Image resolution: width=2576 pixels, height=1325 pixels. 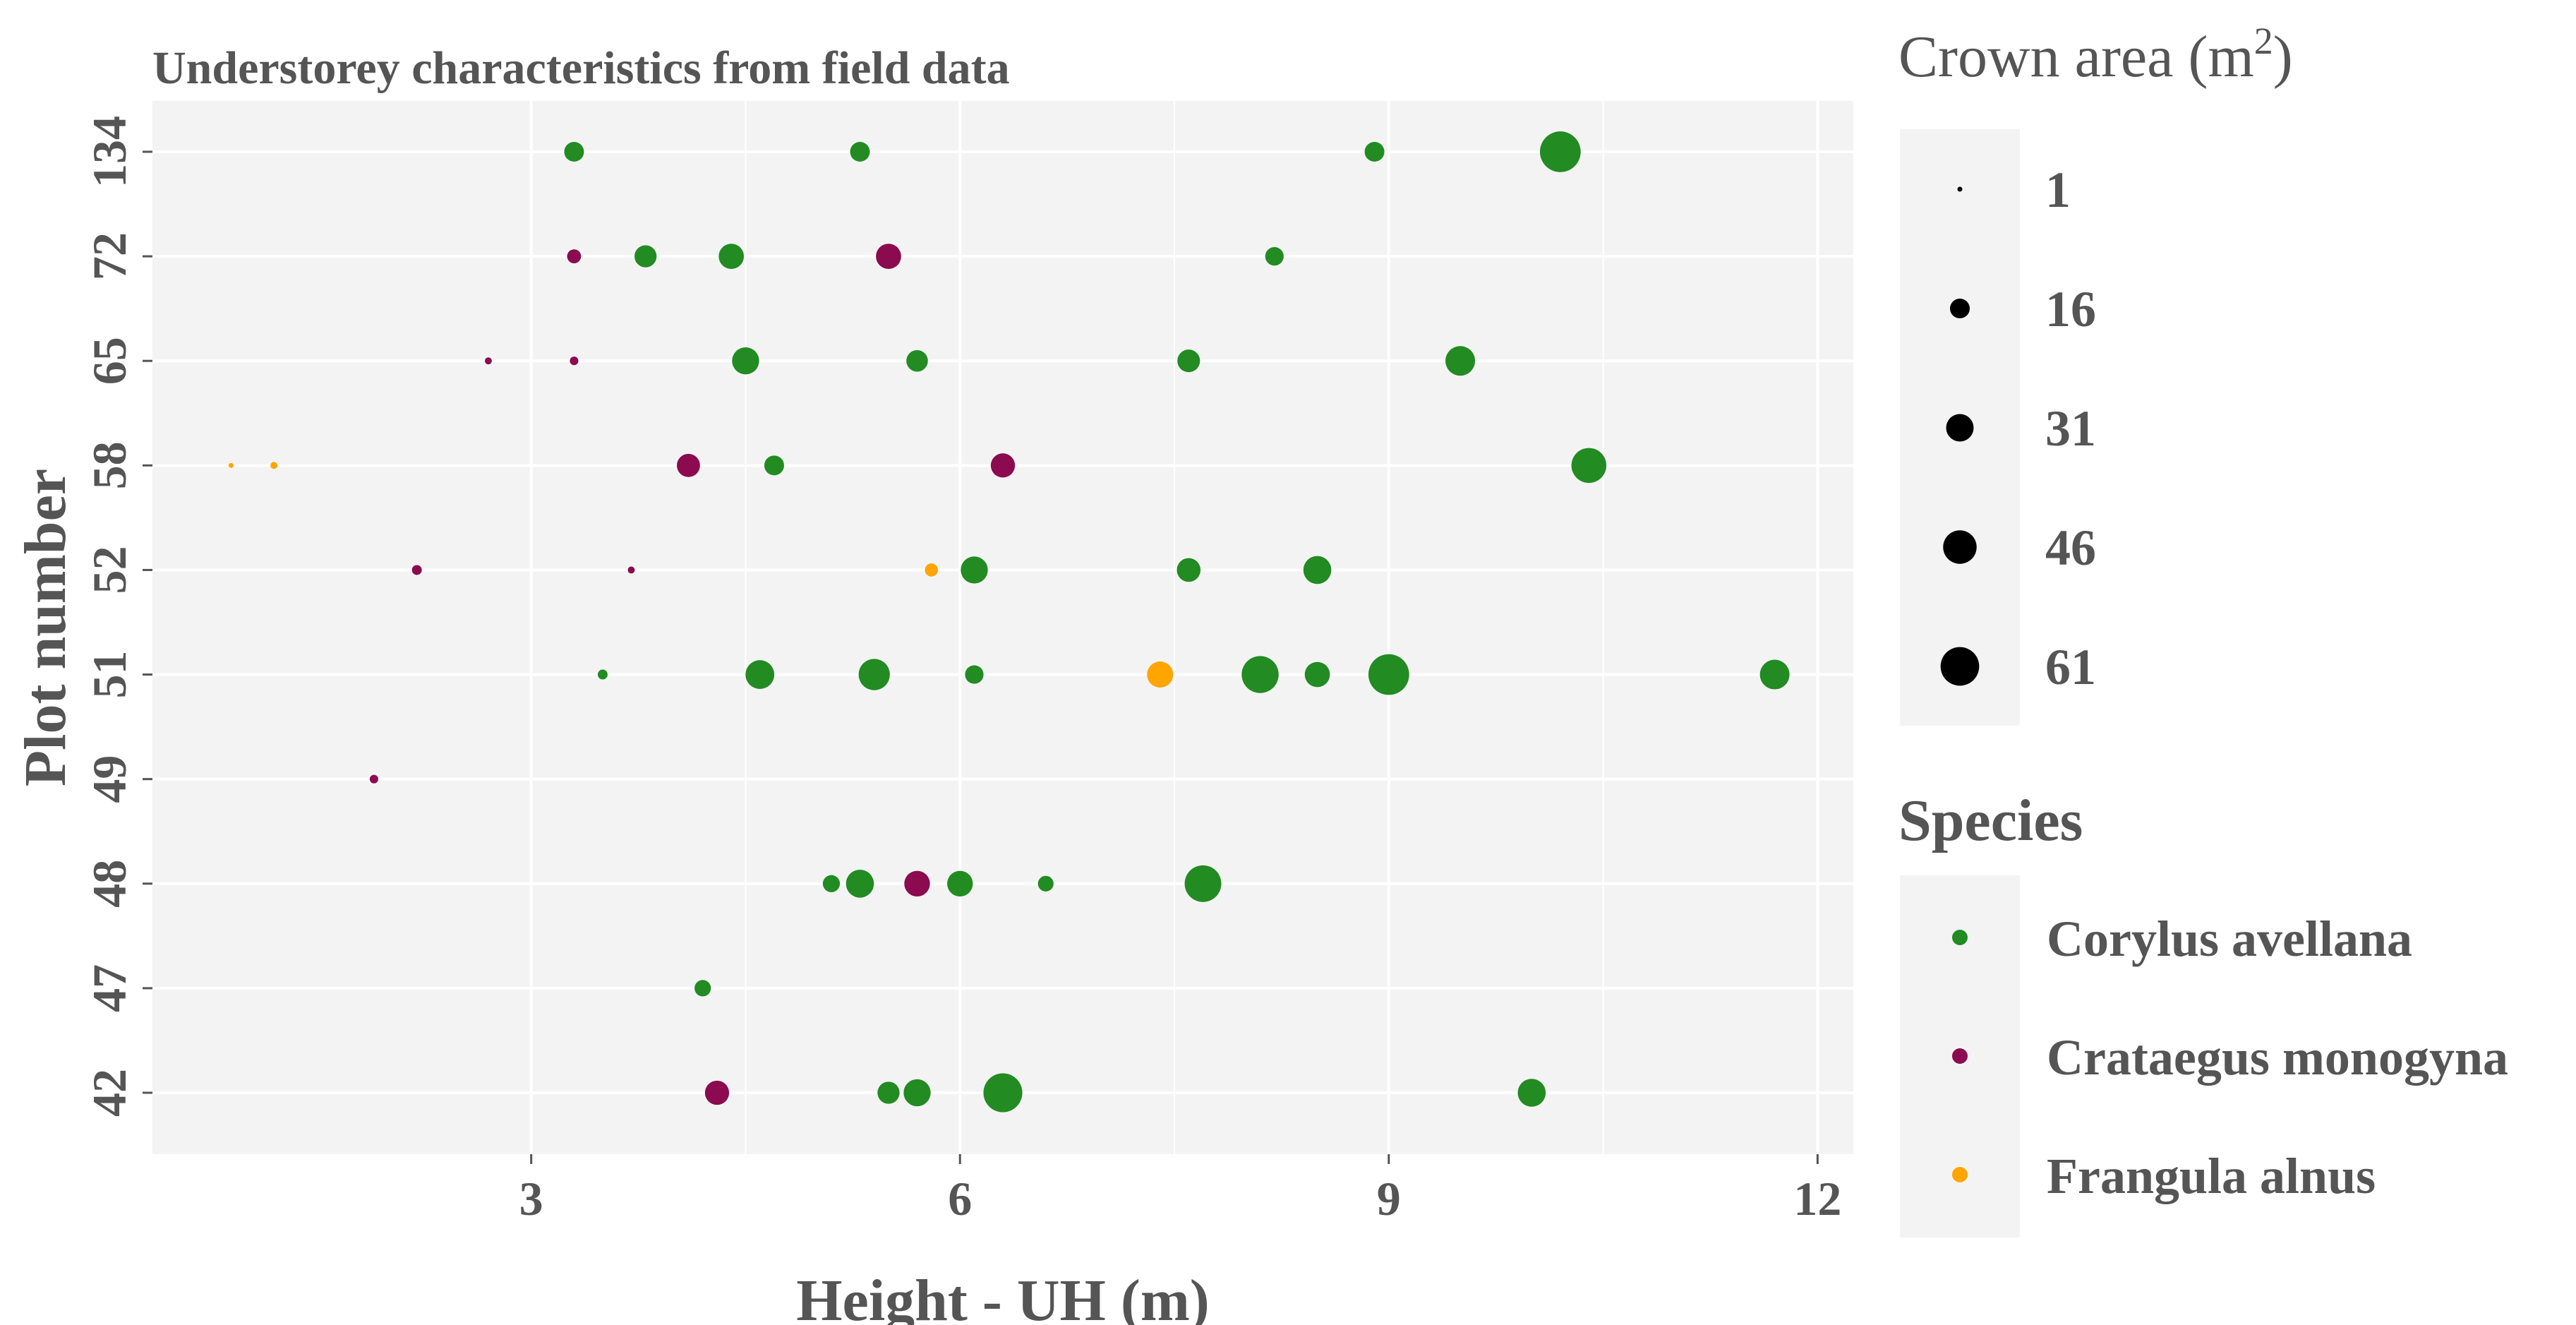 What do you see at coordinates (2263, 41) in the screenshot?
I see `size-legend-title-sup: 2` at bounding box center [2263, 41].